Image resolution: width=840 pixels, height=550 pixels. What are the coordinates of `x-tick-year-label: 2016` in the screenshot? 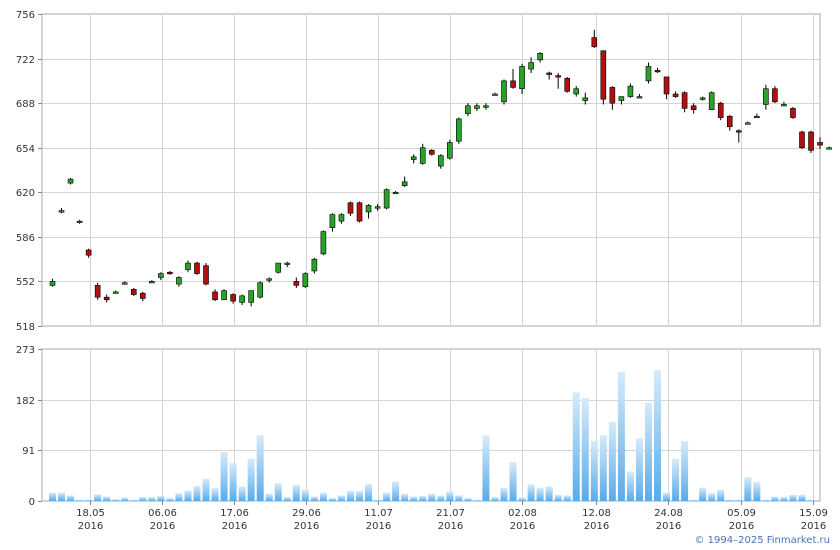 It's located at (522, 526).